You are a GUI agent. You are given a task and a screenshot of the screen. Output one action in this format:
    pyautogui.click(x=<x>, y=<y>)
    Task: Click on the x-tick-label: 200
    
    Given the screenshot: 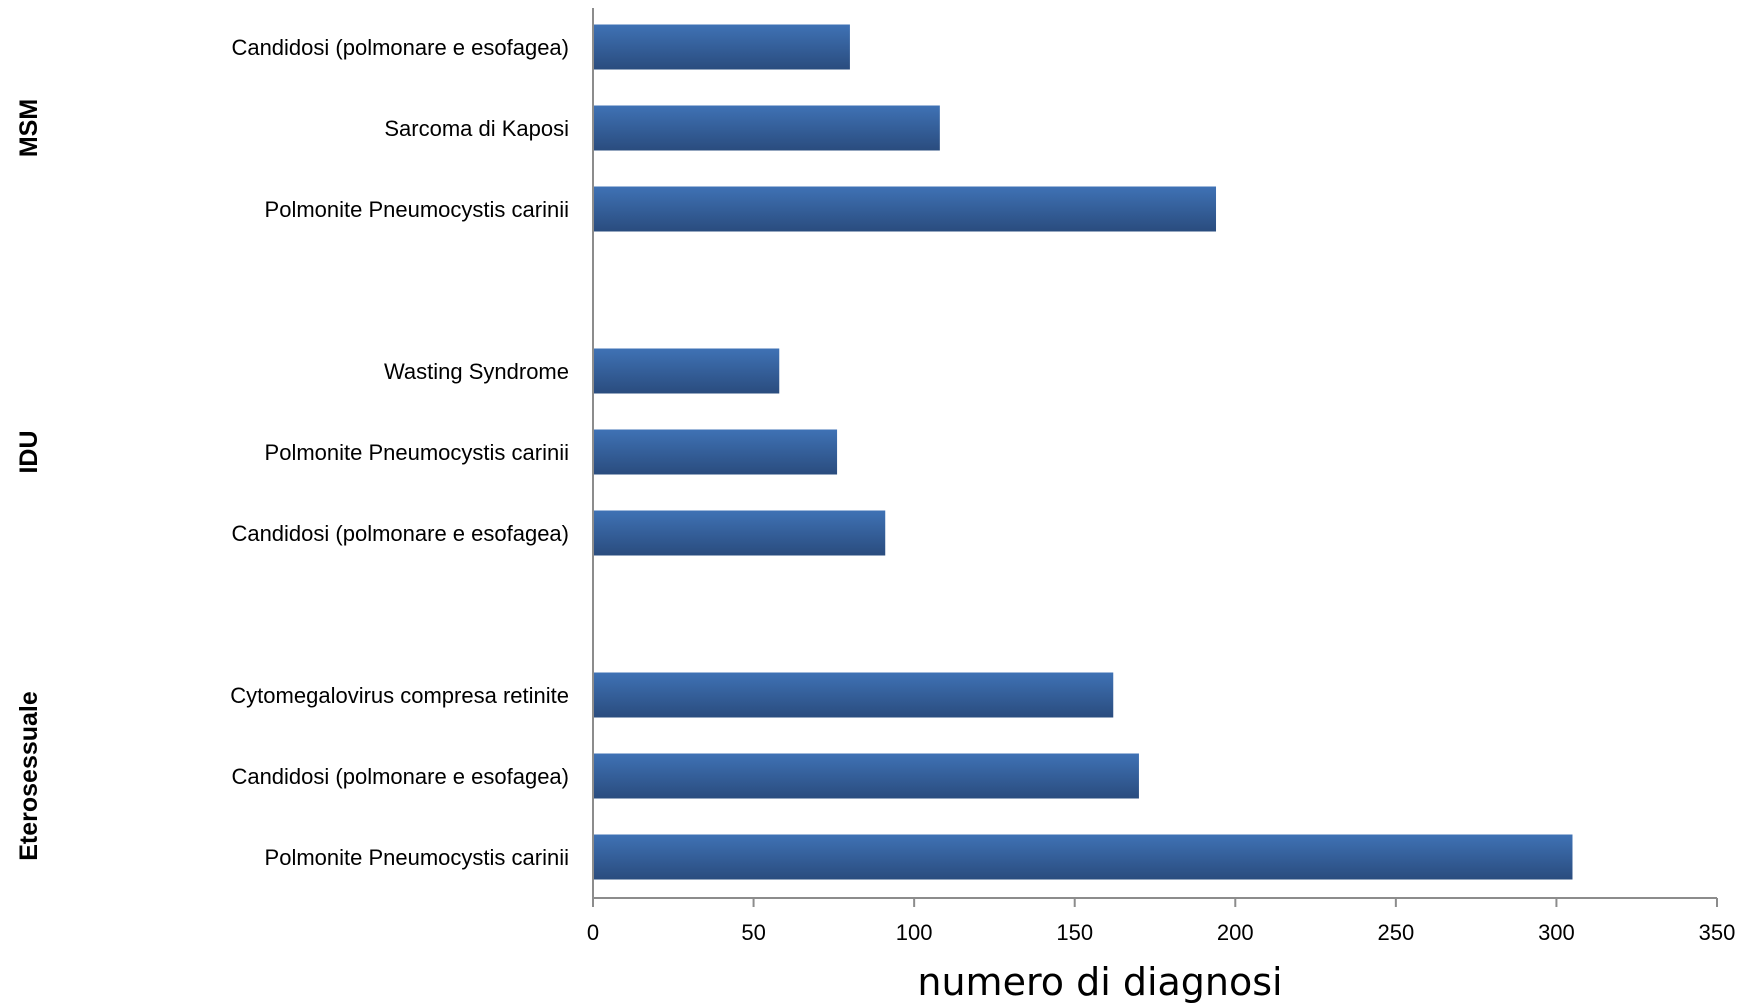 What is the action you would take?
    pyautogui.click(x=1235, y=932)
    